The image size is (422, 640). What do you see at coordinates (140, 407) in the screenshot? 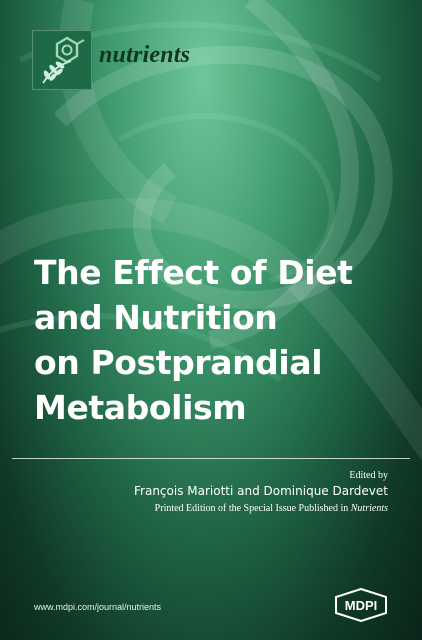
I see `title-line: Metabolism` at bounding box center [140, 407].